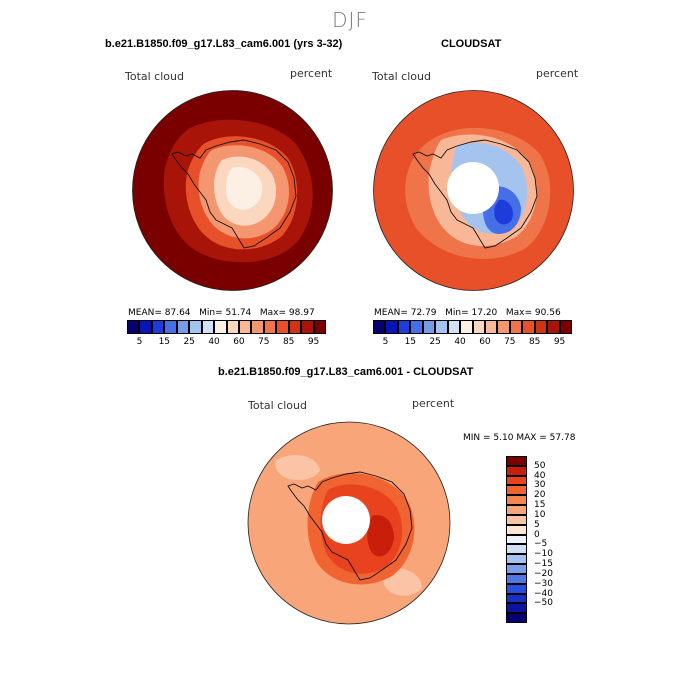 The image size is (700, 700). I want to click on panel2-max-value: 90.56, so click(547, 313).